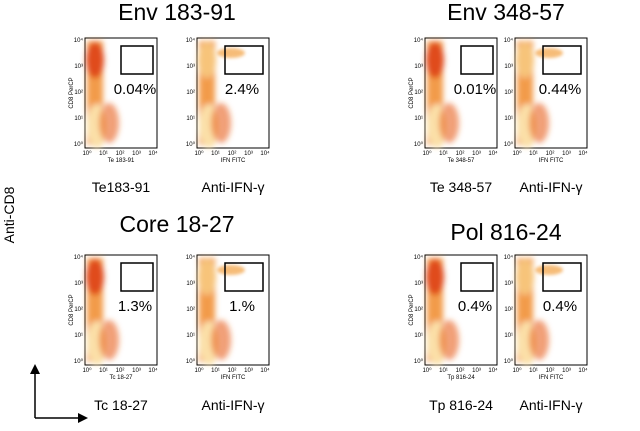 Image resolution: width=640 pixels, height=431 pixels. Describe the element at coordinates (506, 12) in the screenshot. I see `panel-title: Env 348-57` at that location.